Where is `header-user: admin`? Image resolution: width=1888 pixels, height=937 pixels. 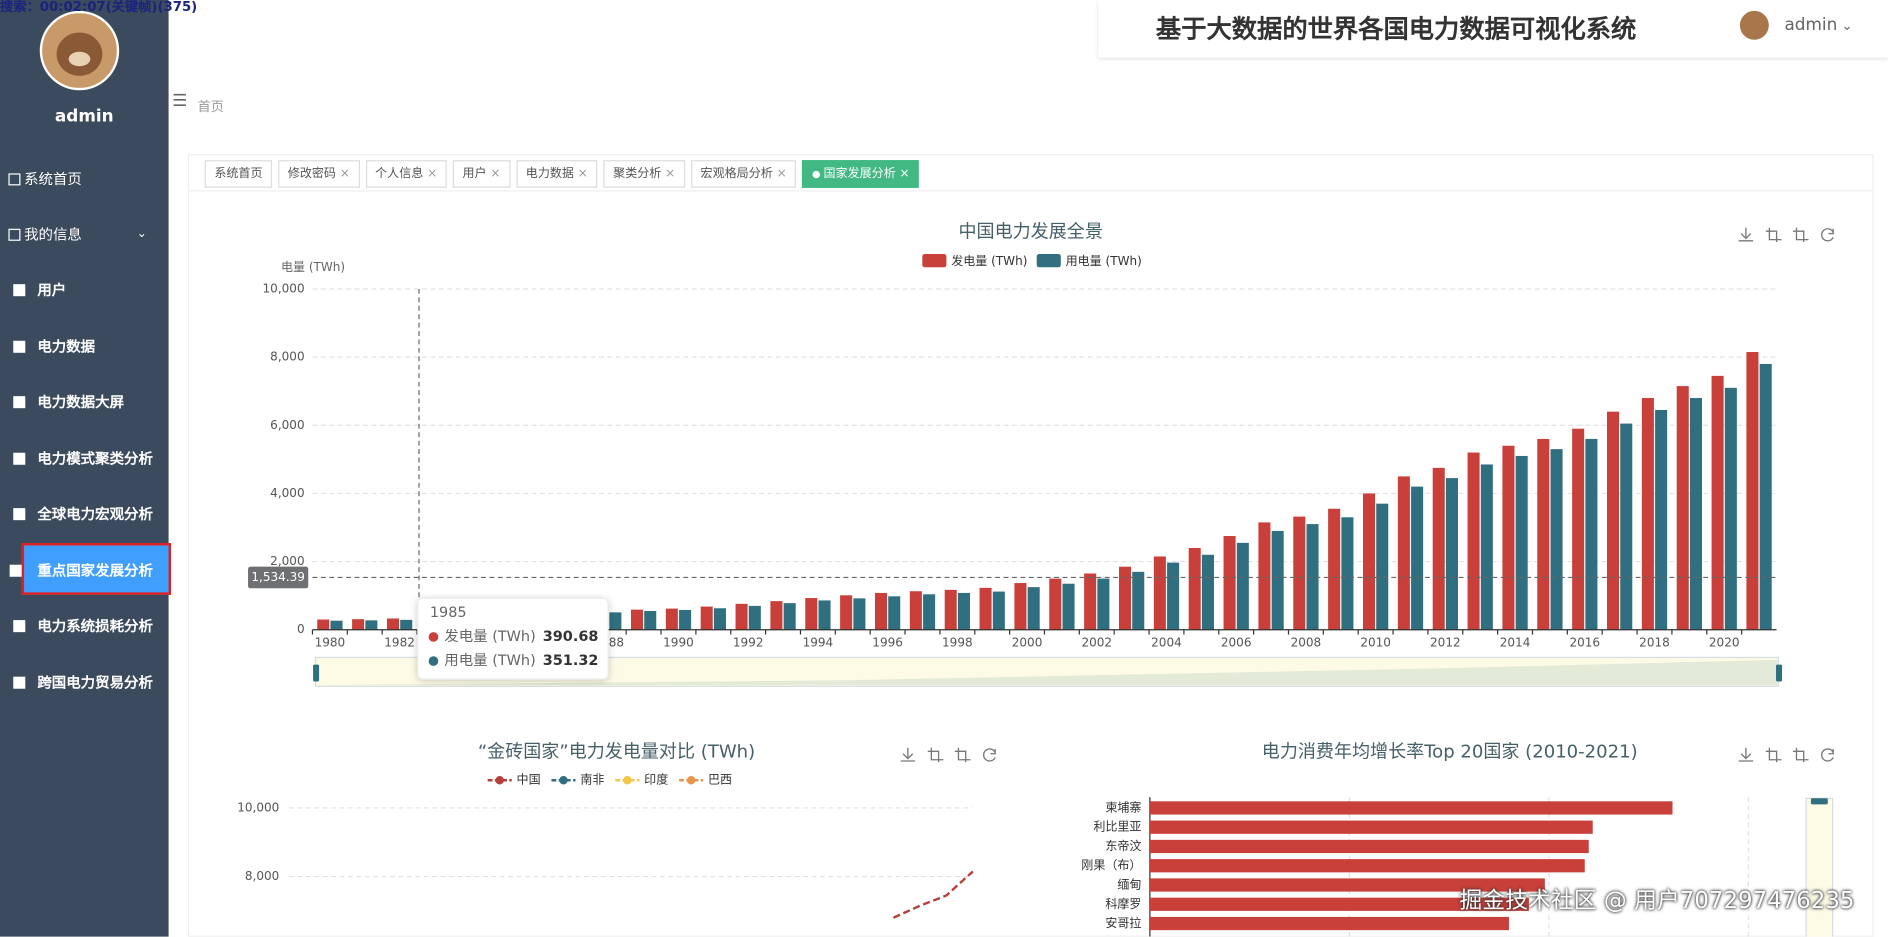
header-user: admin is located at coordinates (1818, 25).